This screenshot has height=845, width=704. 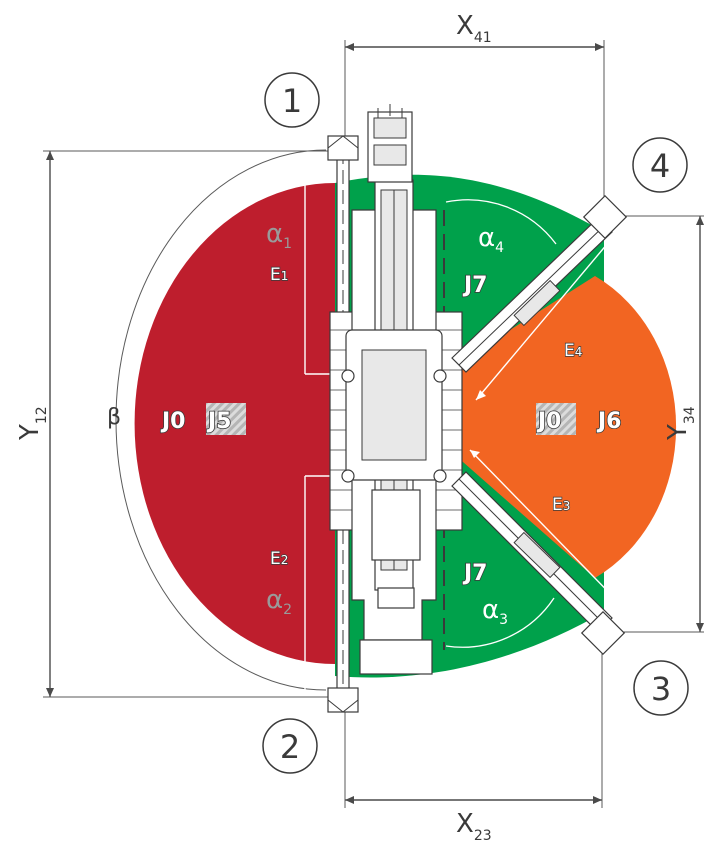 I want to click on outrigger-marker-3: 3, so click(x=661, y=688).